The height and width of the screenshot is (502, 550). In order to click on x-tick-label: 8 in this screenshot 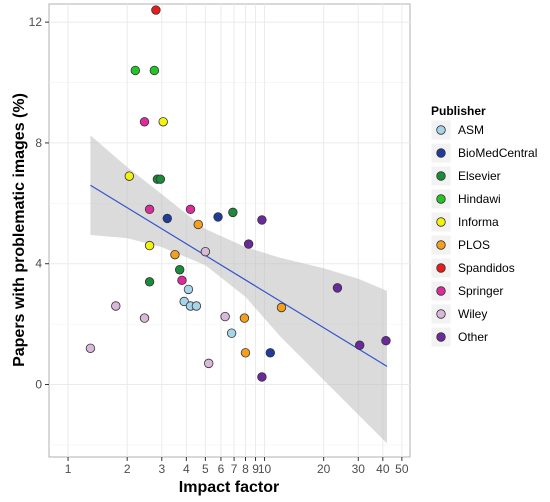, I will do `click(245, 469)`.